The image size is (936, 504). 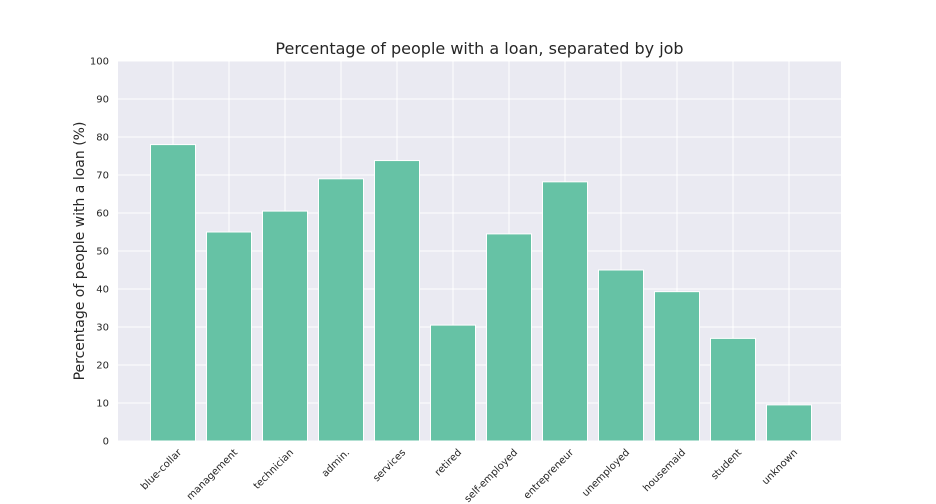 What do you see at coordinates (509, 337) in the screenshot?
I see `bar-self-employed` at bounding box center [509, 337].